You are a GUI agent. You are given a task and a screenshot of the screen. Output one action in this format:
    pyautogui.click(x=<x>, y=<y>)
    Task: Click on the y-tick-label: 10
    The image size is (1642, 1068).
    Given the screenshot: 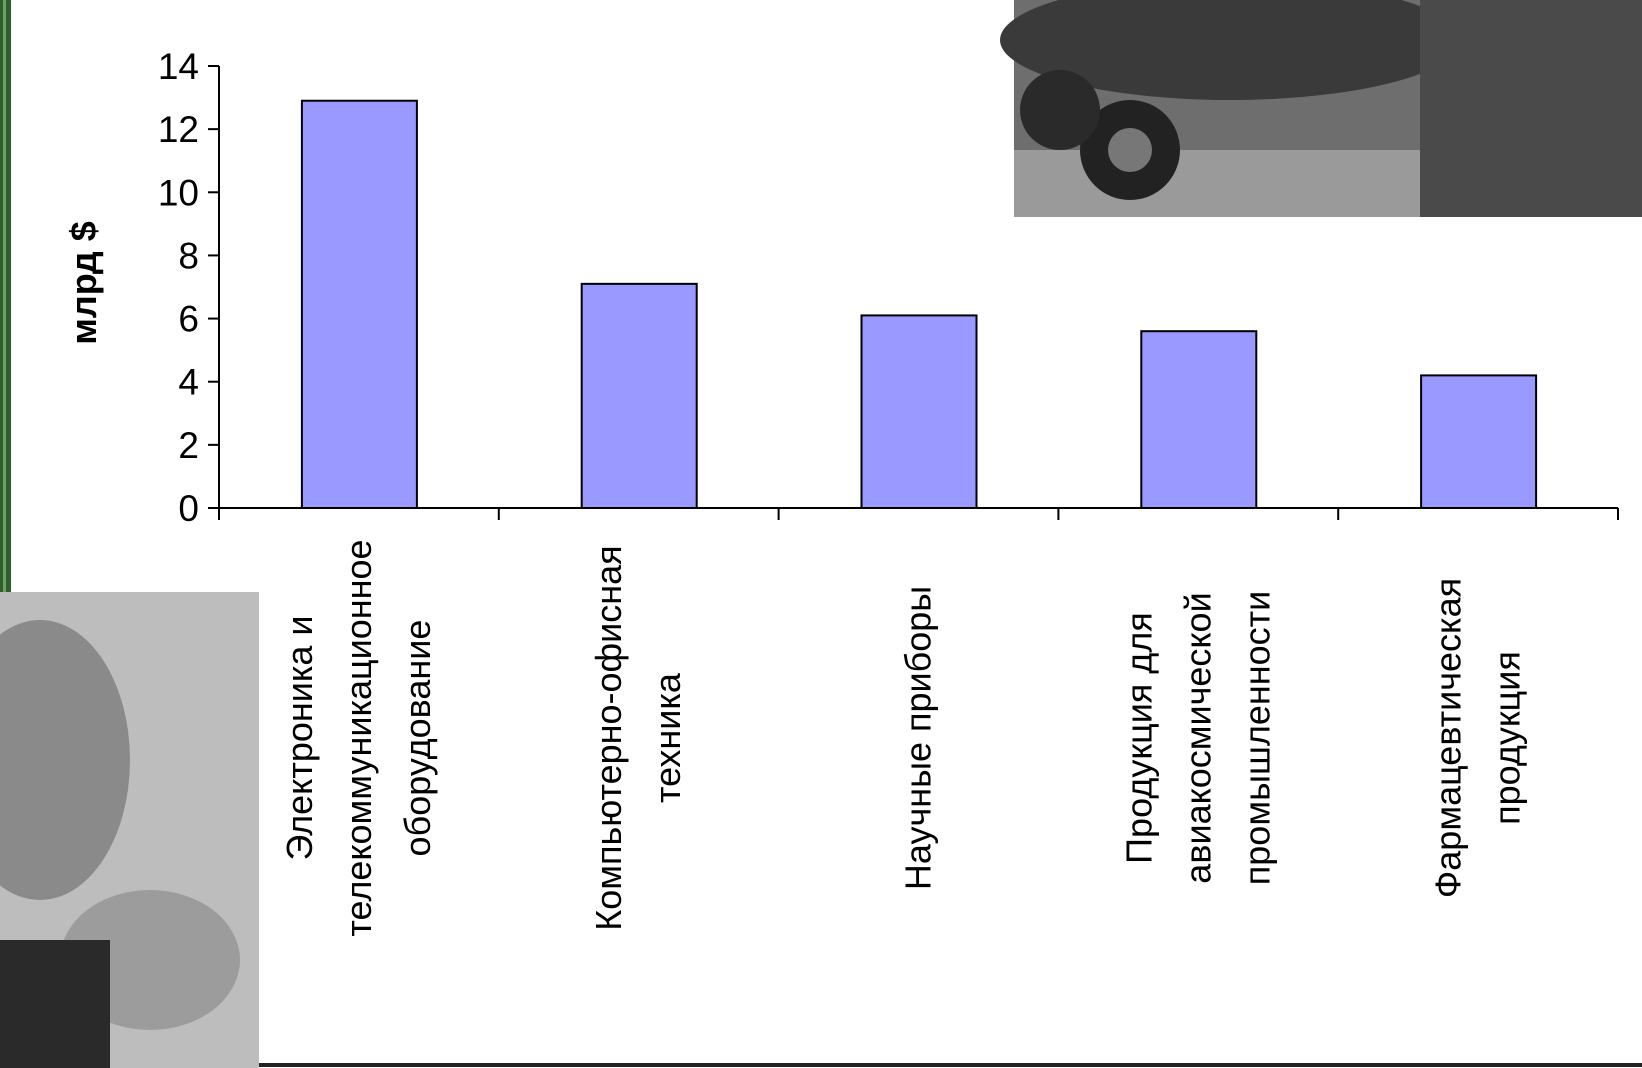 What is the action you would take?
    pyautogui.click(x=178, y=192)
    